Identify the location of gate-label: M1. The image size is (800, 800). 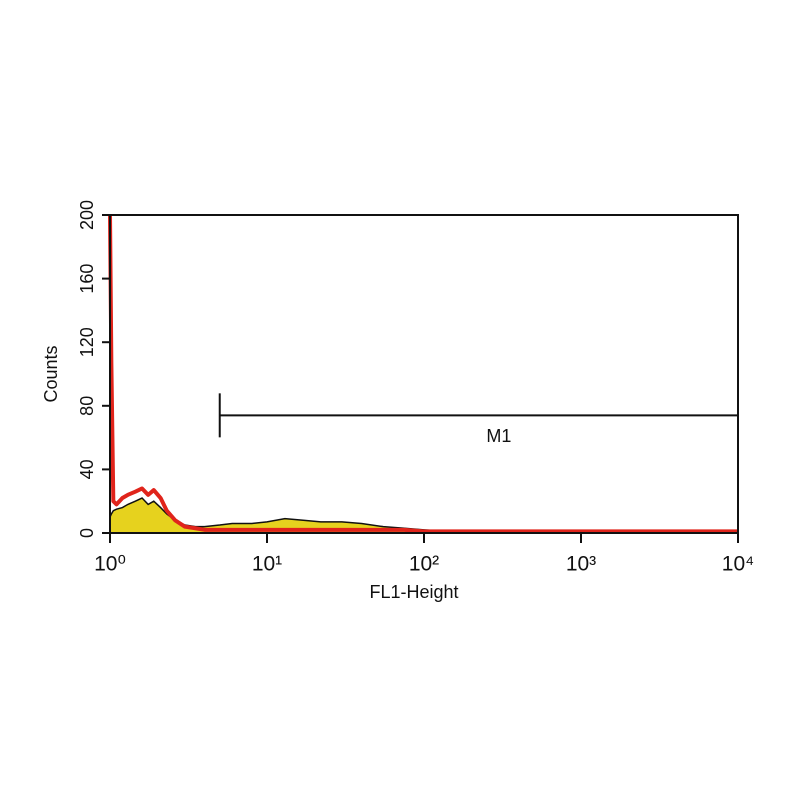
(498, 436).